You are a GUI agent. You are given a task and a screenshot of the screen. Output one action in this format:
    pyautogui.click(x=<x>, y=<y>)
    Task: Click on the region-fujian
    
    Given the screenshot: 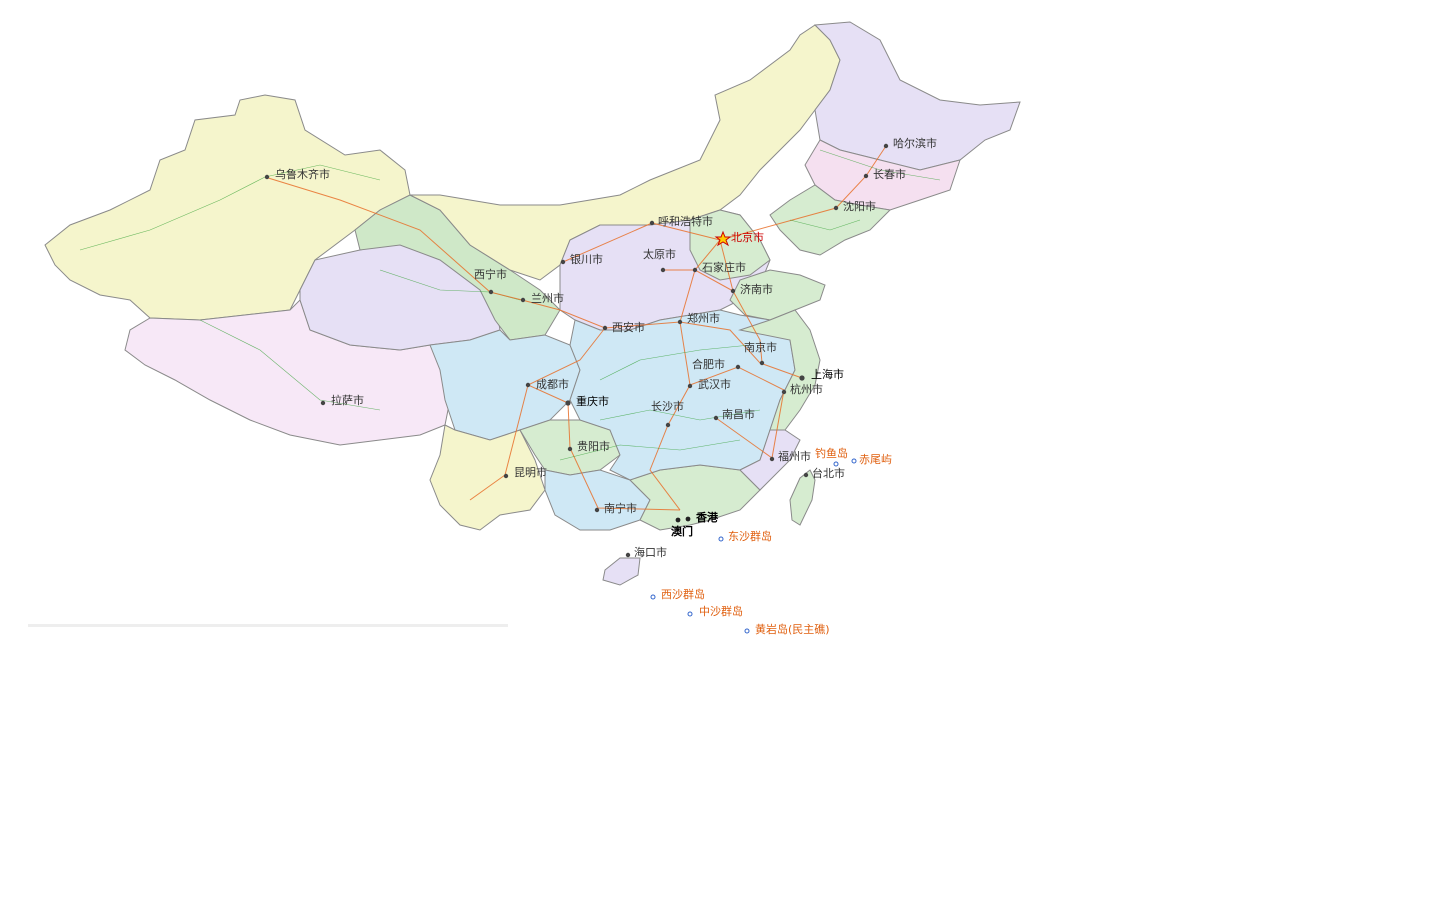 What is the action you would take?
    pyautogui.click(x=770, y=460)
    